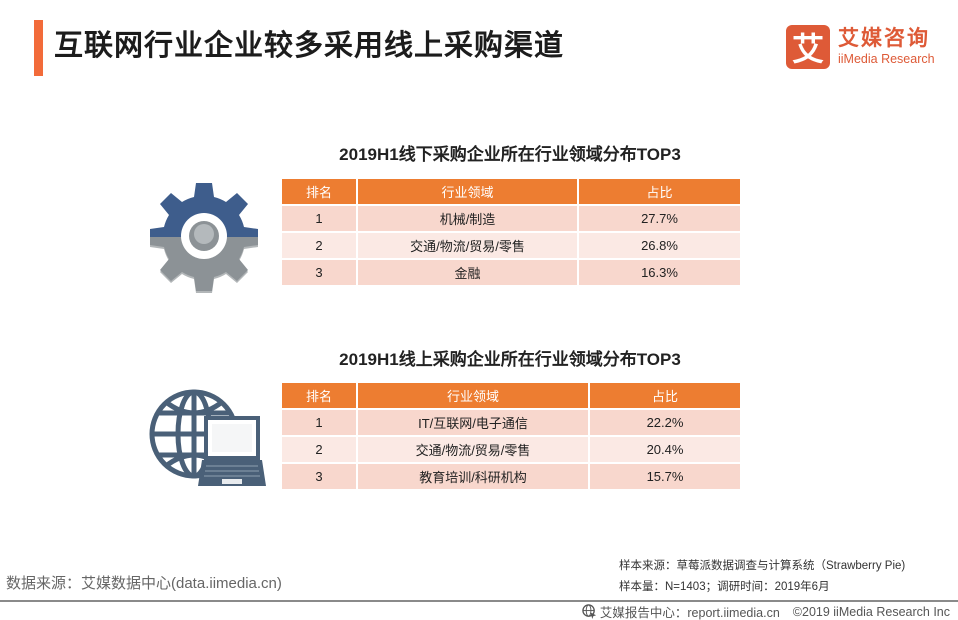 This screenshot has width=958, height=620. I want to click on industry-cell: 机械/制造, so click(468, 219).